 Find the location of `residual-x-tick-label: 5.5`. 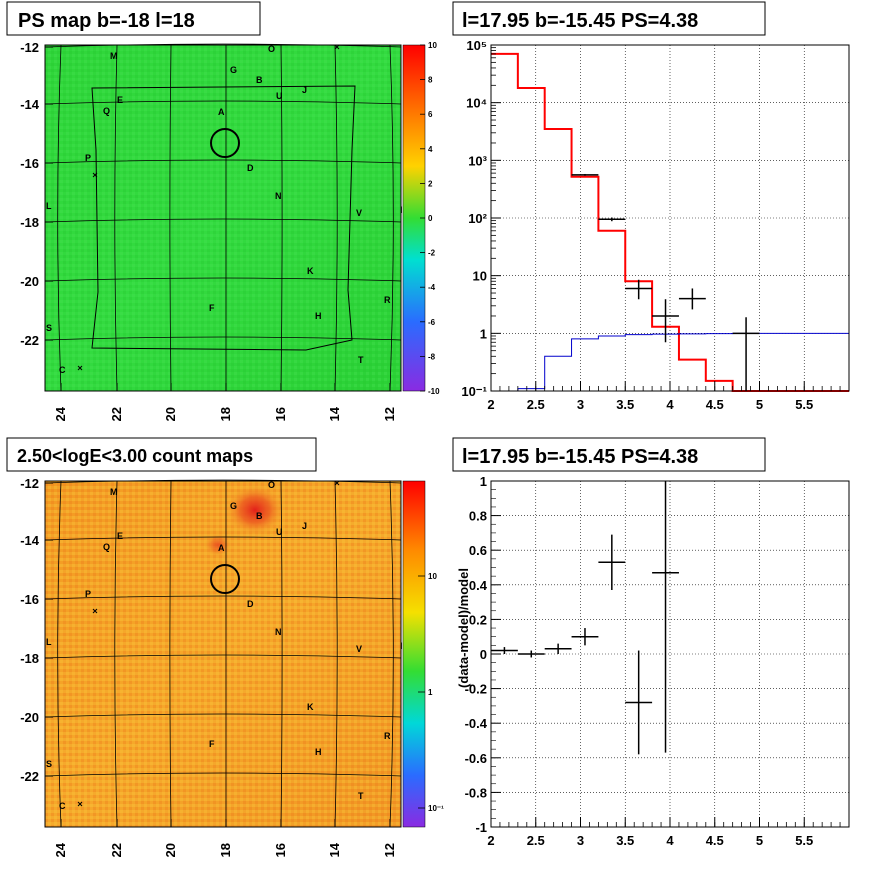

residual-x-tick-label: 5.5 is located at coordinates (804, 840).